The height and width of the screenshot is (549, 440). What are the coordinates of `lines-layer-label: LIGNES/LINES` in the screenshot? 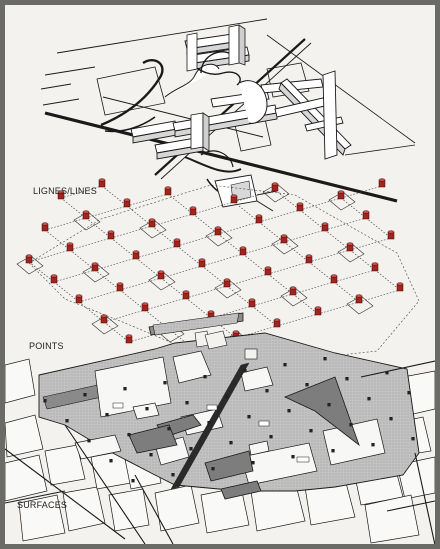 It's located at (65, 191).